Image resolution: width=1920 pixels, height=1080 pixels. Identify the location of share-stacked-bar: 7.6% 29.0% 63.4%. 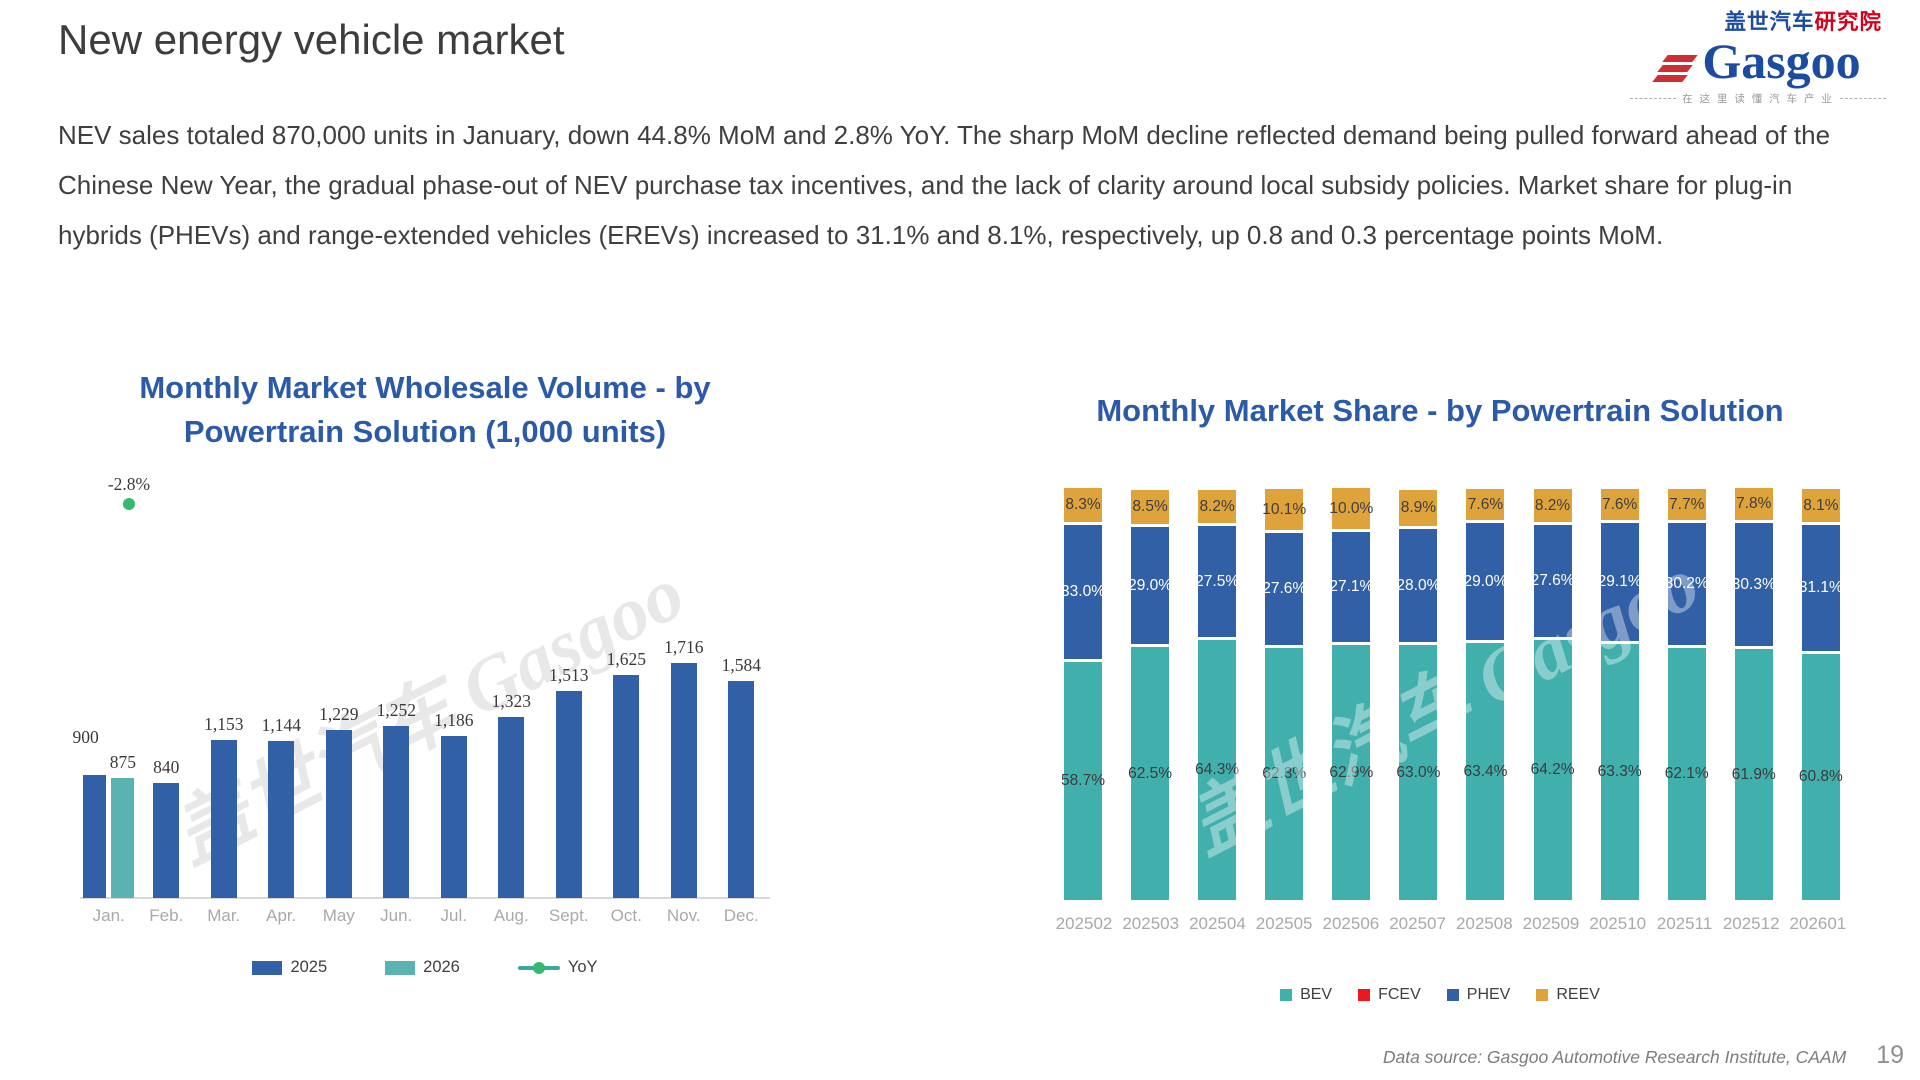
(1485, 694).